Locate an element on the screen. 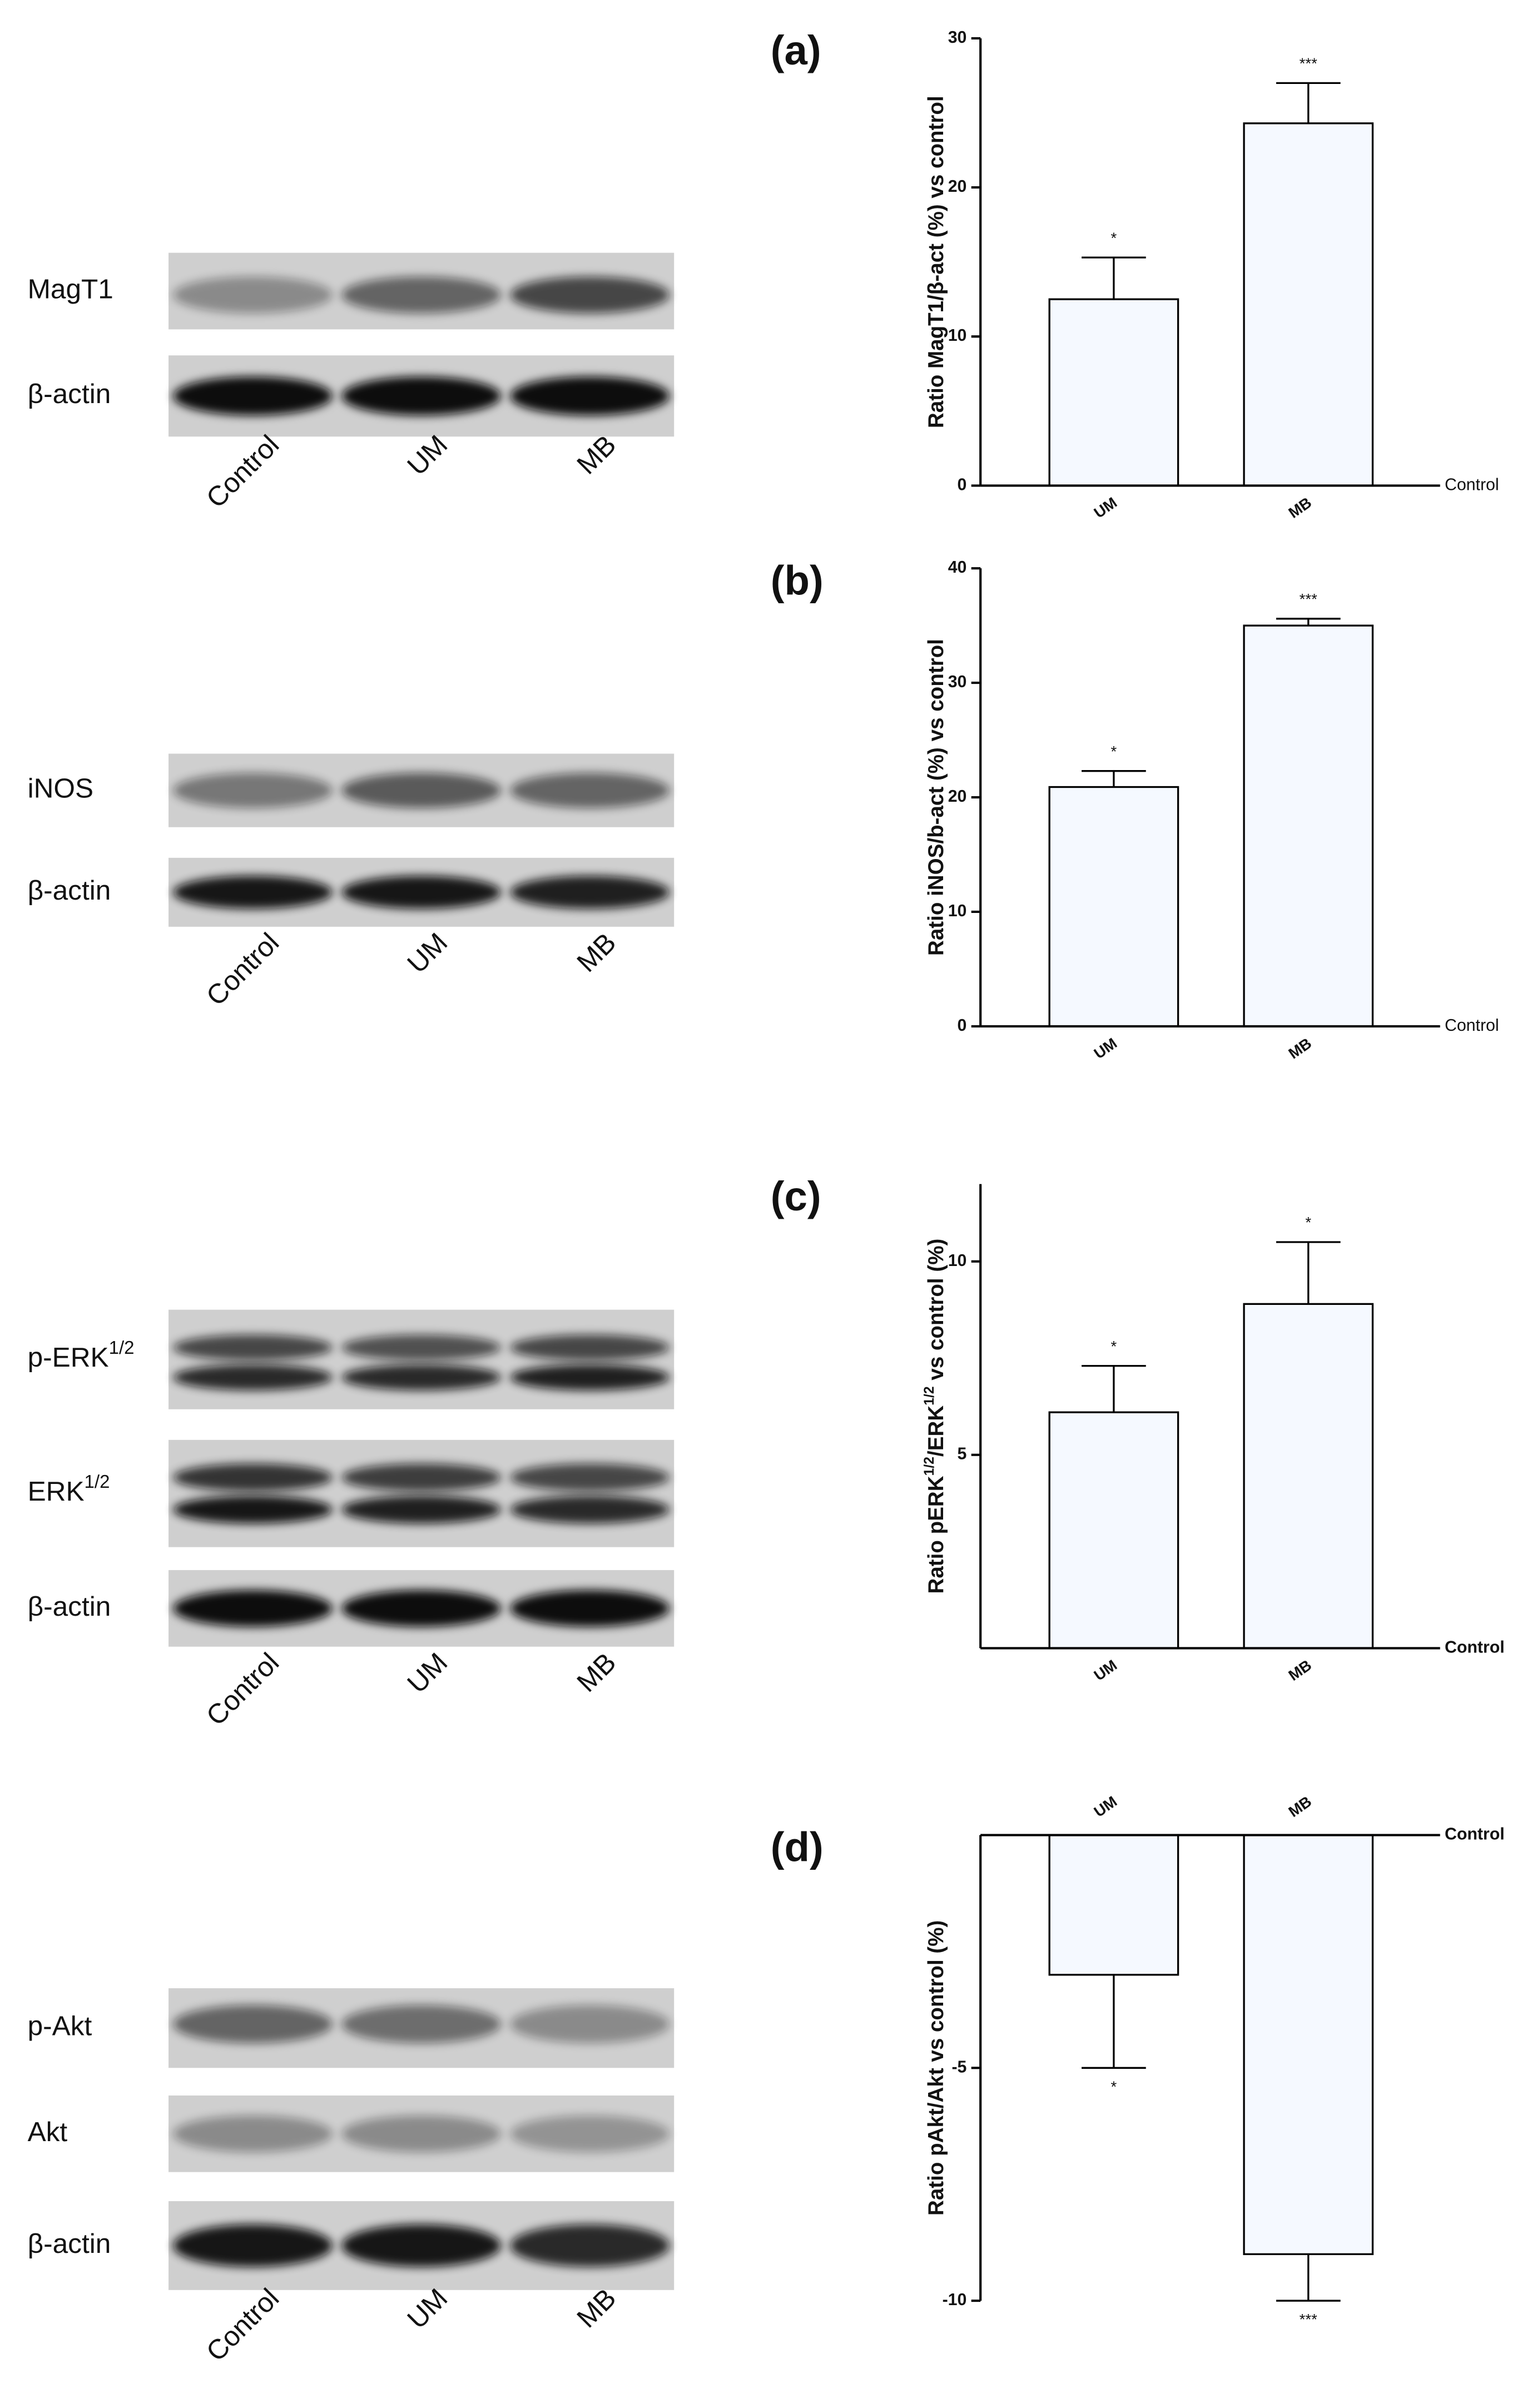  blot-row-label-text: iNOS is located at coordinates (60, 788).